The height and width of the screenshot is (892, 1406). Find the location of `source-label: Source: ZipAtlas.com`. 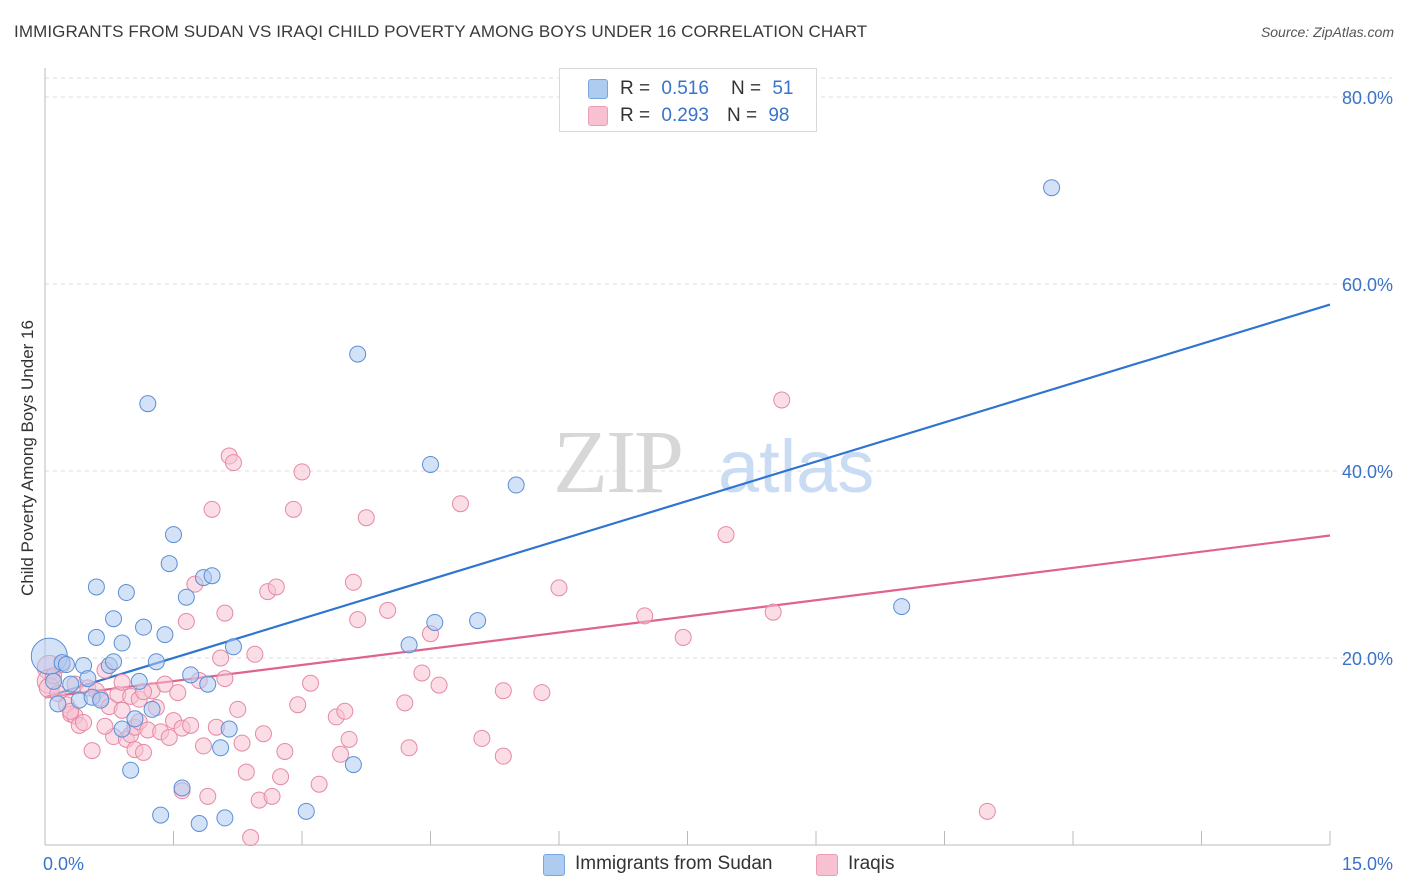

source-label: Source: ZipAtlas.com is located at coordinates (1327, 32).